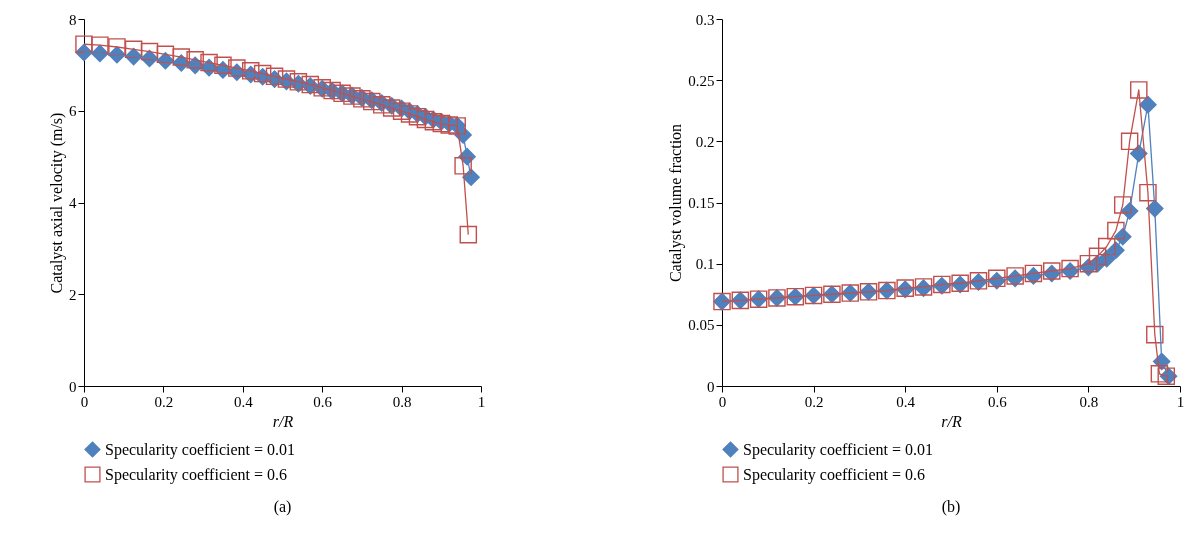 The image size is (1191, 559). I want to click on y-tick-label: 0.05, so click(701, 325).